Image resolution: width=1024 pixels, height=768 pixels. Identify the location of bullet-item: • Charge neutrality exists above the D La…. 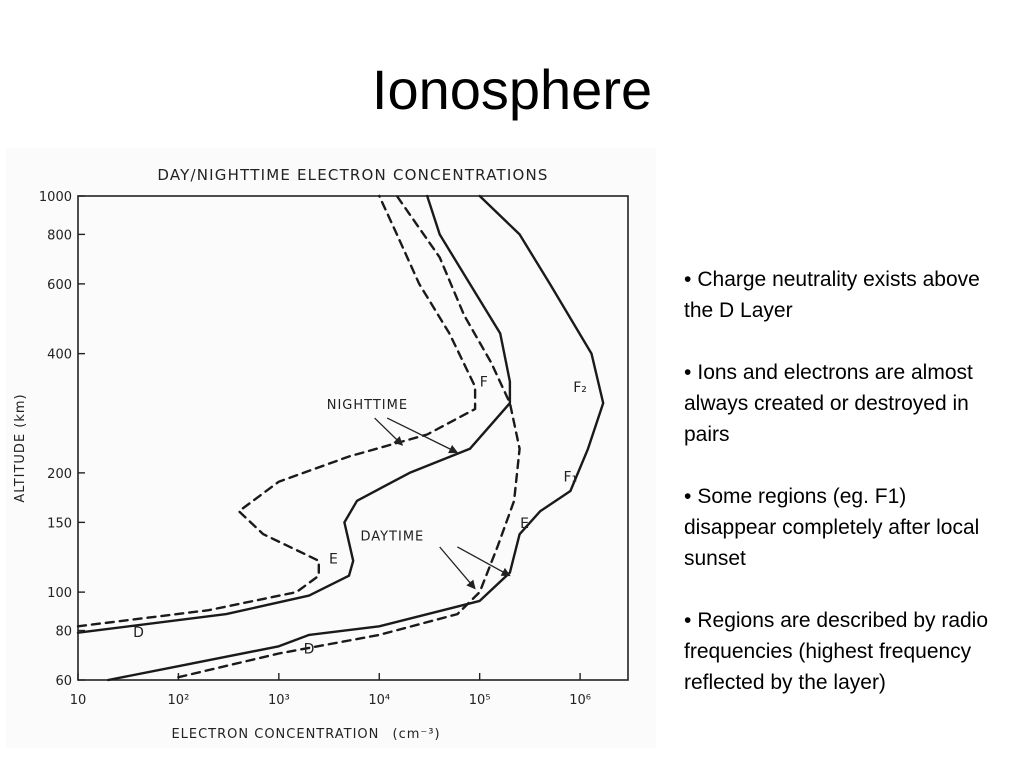
(844, 295).